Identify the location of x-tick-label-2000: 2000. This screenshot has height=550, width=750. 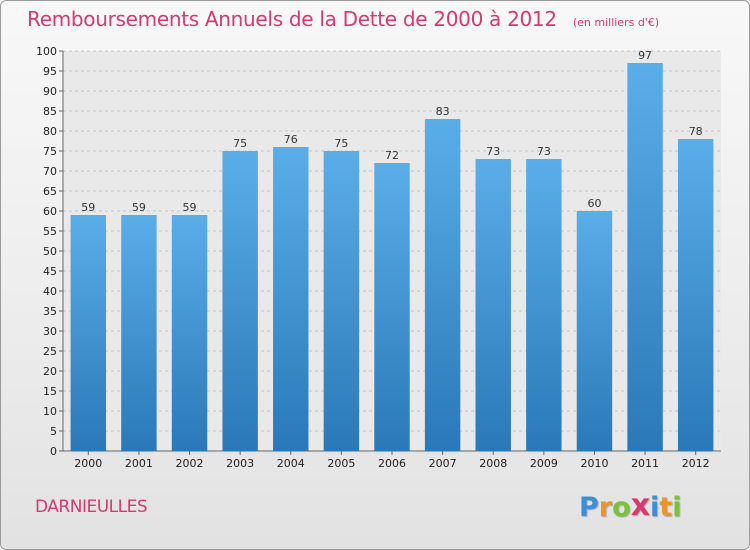
(88, 463).